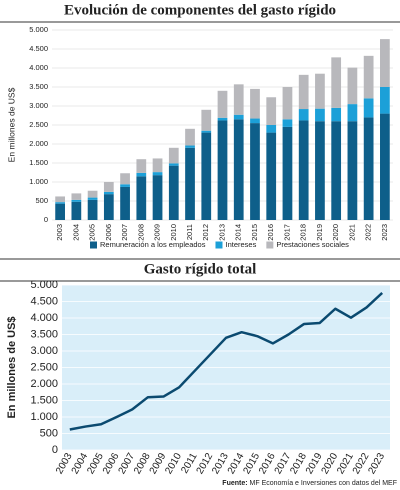 The image size is (400, 490). I want to click on y-tick-label: 1.000, so click(38, 181).